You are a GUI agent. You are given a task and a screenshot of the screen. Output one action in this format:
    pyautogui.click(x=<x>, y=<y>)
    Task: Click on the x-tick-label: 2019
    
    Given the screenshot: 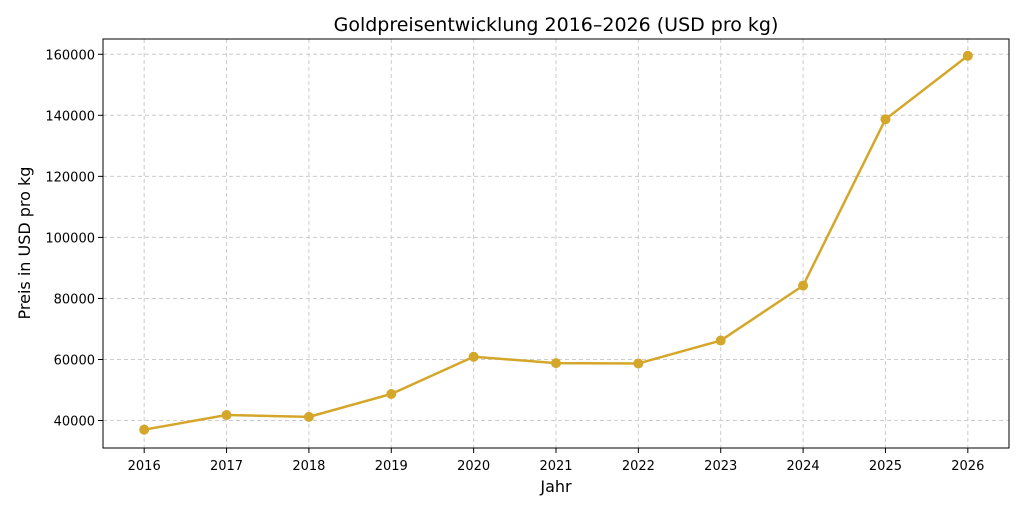 What is the action you would take?
    pyautogui.click(x=391, y=466)
    